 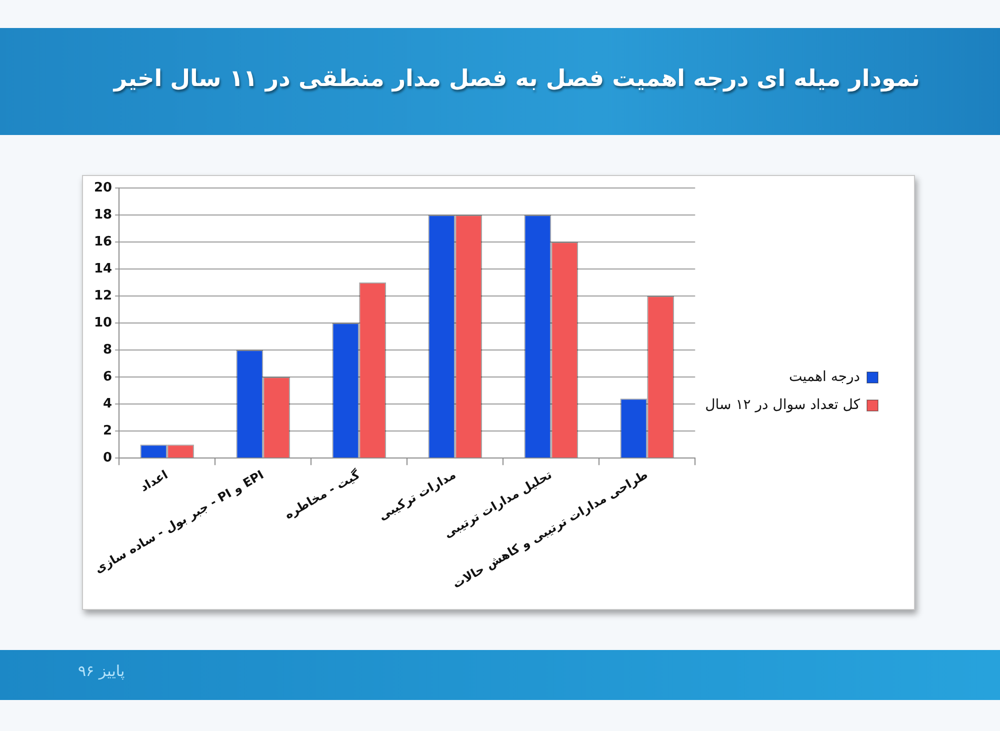 I want to click on y-tick-label: 6, so click(x=107, y=376).